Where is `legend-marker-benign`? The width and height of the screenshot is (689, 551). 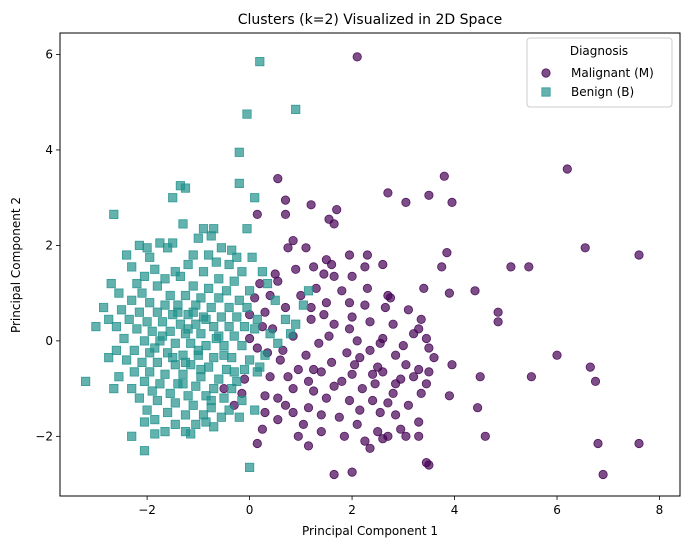
legend-marker-benign is located at coordinates (546, 92).